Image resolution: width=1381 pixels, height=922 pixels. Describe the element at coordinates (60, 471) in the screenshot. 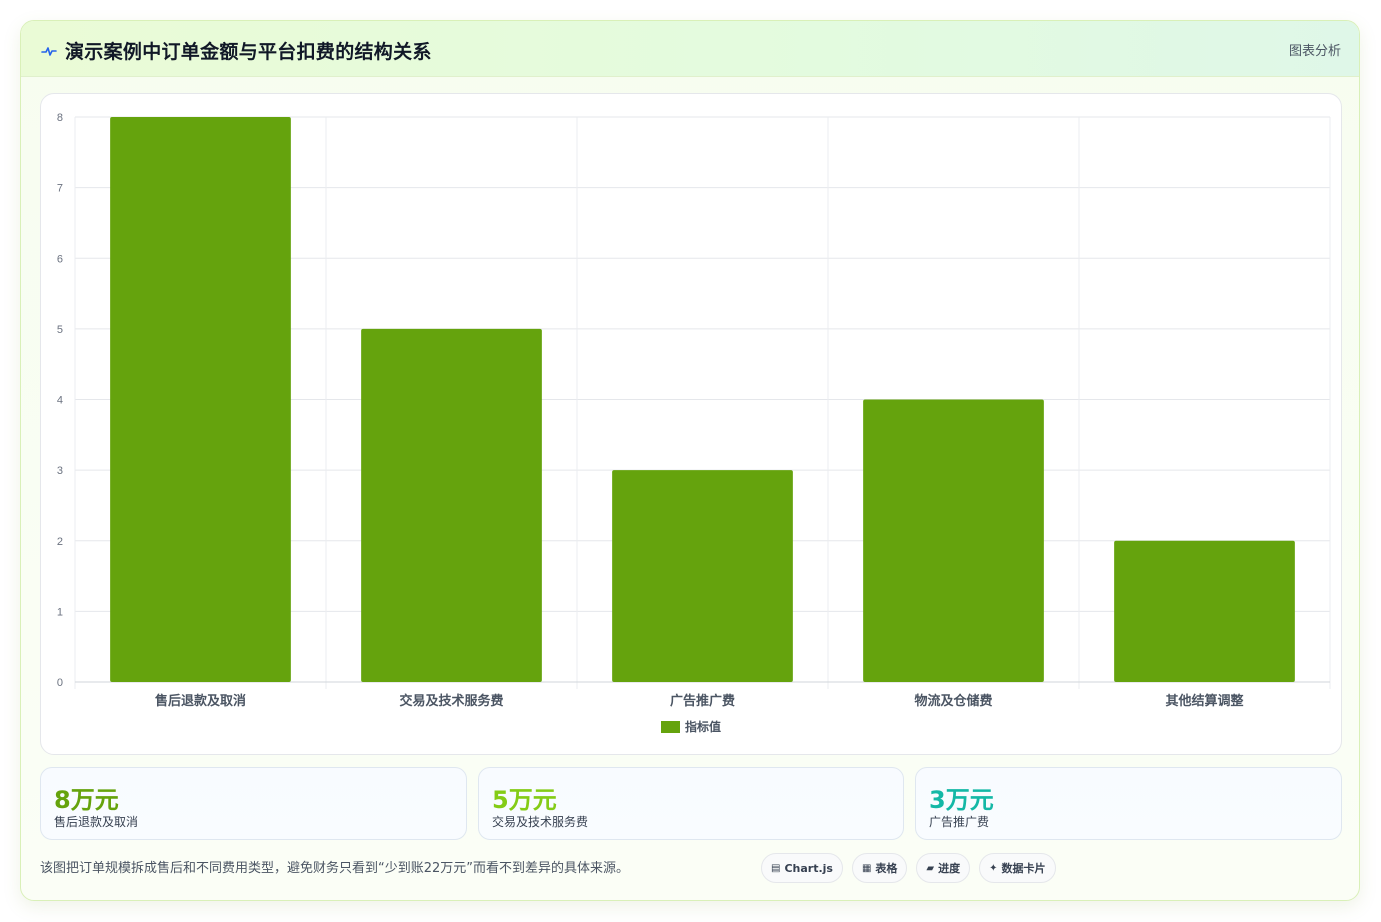

I see `y-tick-label: 3` at that location.